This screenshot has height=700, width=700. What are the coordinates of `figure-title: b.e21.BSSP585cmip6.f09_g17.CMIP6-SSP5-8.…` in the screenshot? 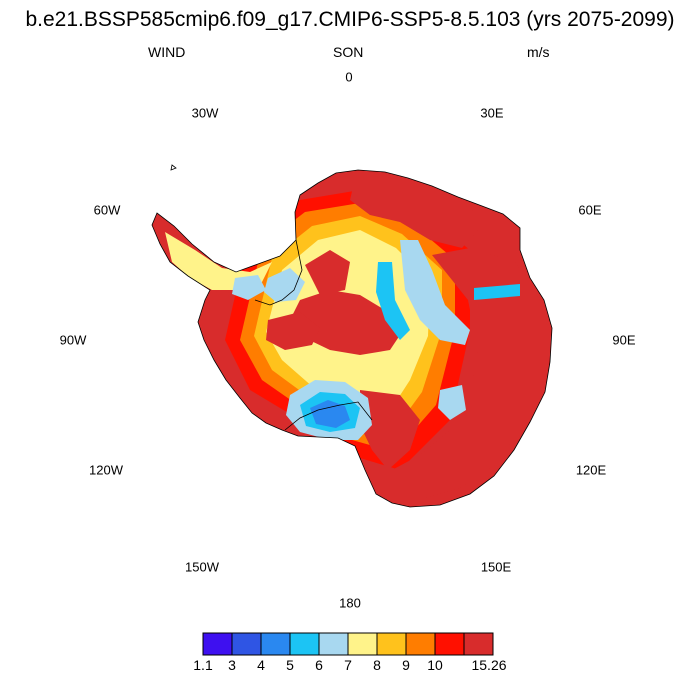 It's located at (350, 19).